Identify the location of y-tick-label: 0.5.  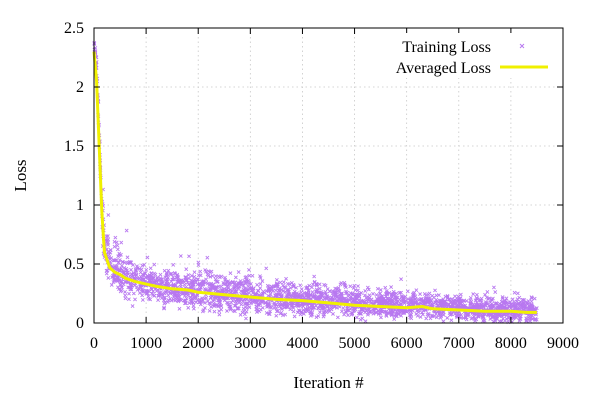
(74, 264).